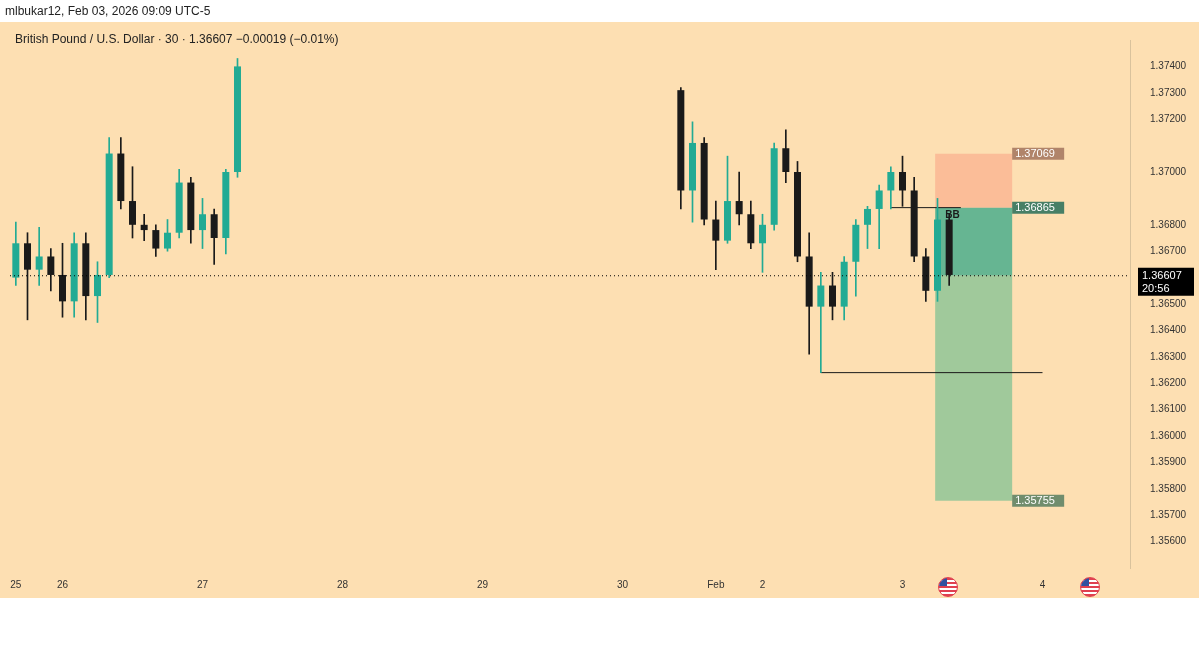  Describe the element at coordinates (1035, 499) in the screenshot. I see `band-label: 1.35755` at that location.